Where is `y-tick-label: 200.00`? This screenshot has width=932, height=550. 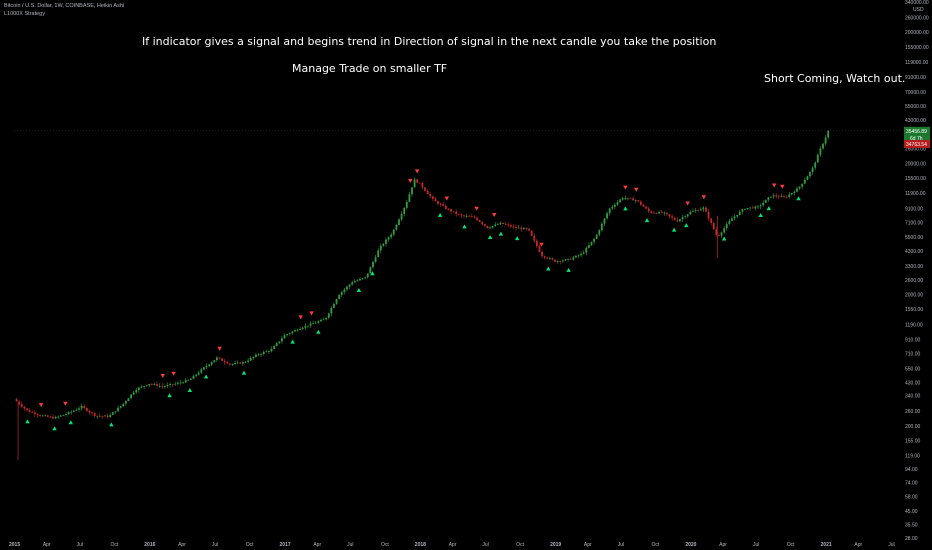
y-tick-label: 200.00 is located at coordinates (913, 427).